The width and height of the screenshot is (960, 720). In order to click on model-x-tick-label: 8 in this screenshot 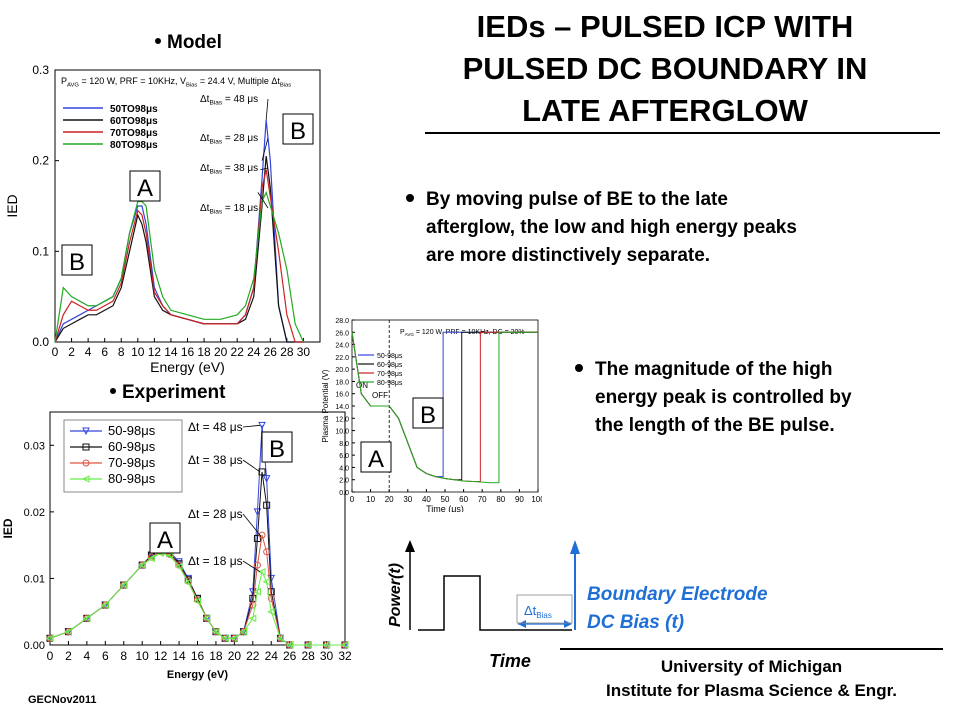, I will do `click(121, 352)`.